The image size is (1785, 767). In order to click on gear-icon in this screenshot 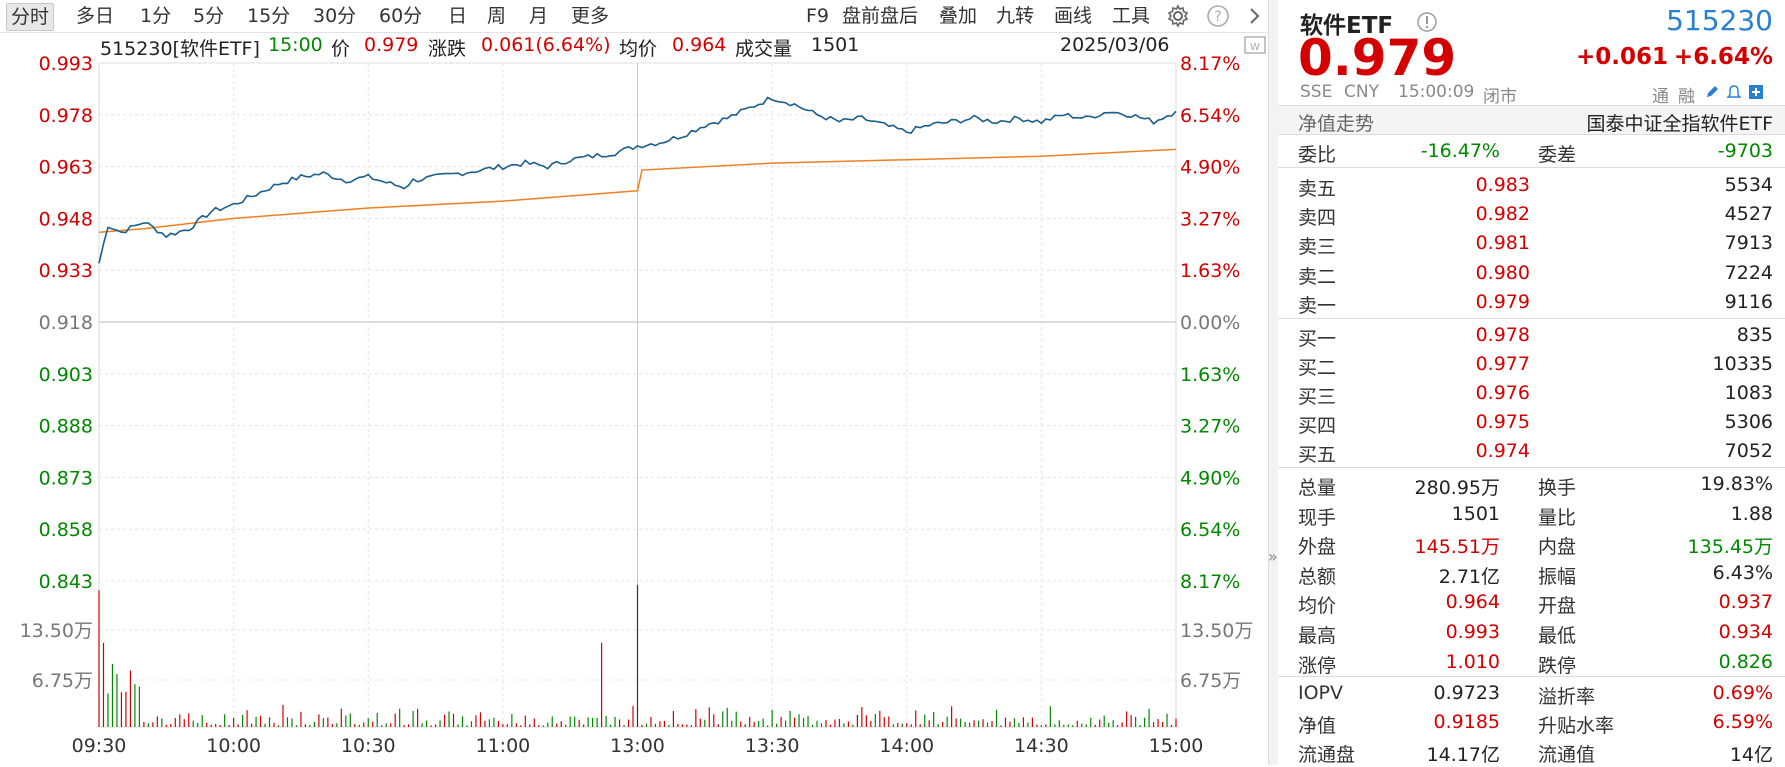, I will do `click(1178, 16)`.